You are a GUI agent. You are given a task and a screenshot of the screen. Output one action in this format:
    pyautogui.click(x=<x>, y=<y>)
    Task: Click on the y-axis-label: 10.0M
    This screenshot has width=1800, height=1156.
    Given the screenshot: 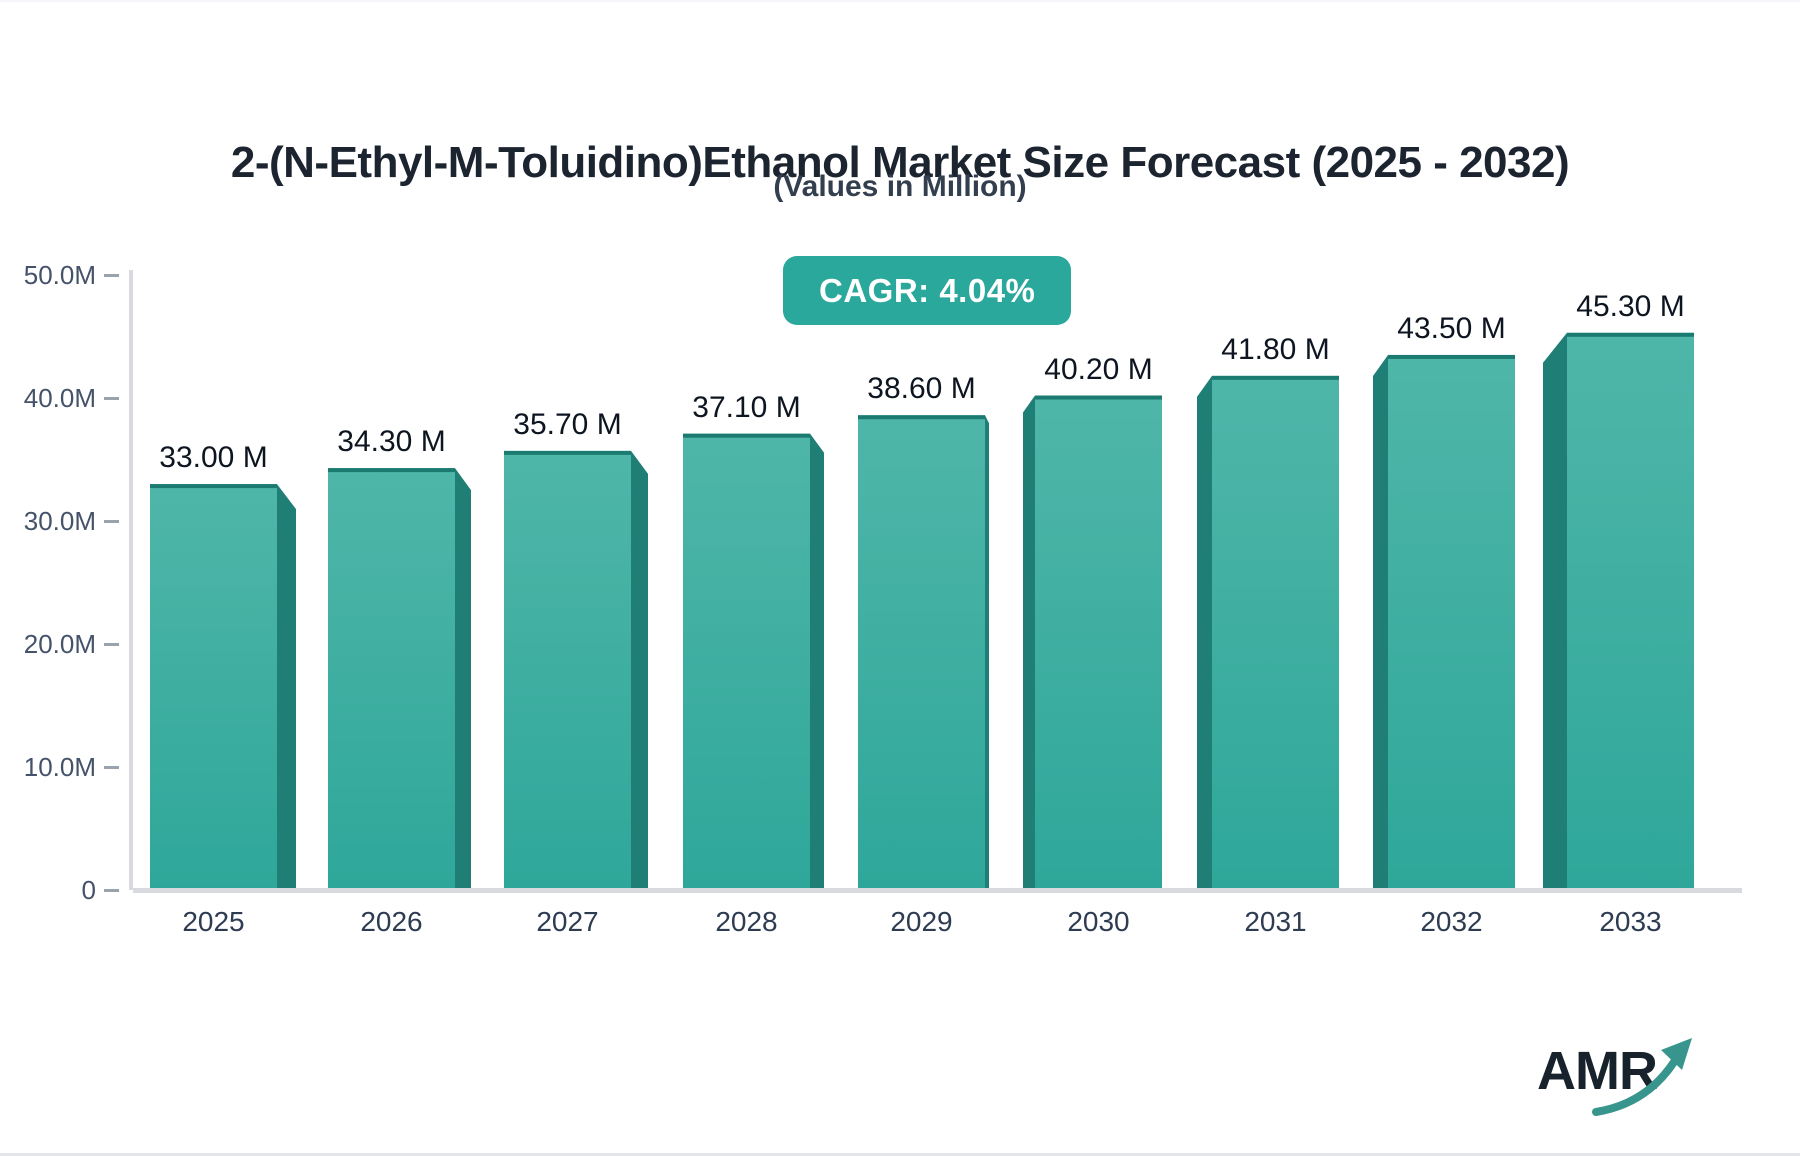 What is the action you would take?
    pyautogui.click(x=59, y=767)
    